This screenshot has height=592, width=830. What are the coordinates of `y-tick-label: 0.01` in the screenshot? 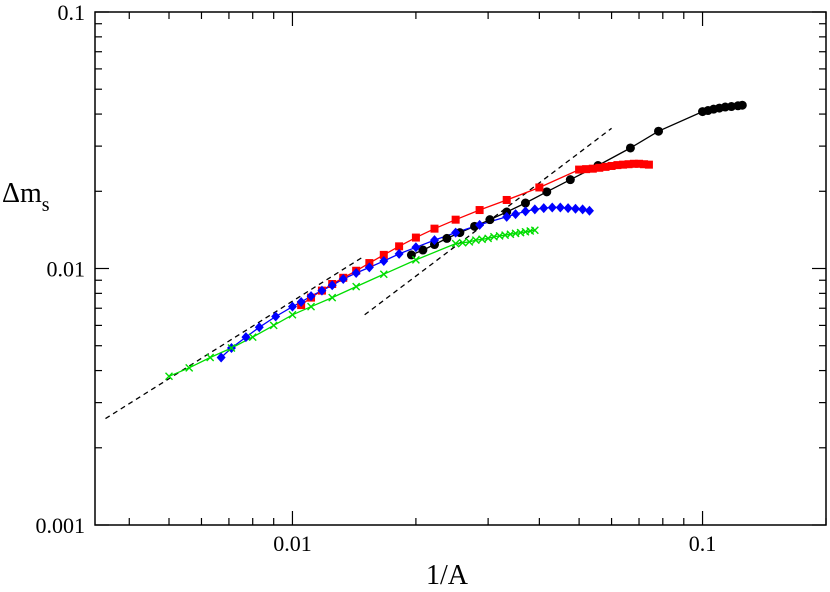 It's located at (66, 269).